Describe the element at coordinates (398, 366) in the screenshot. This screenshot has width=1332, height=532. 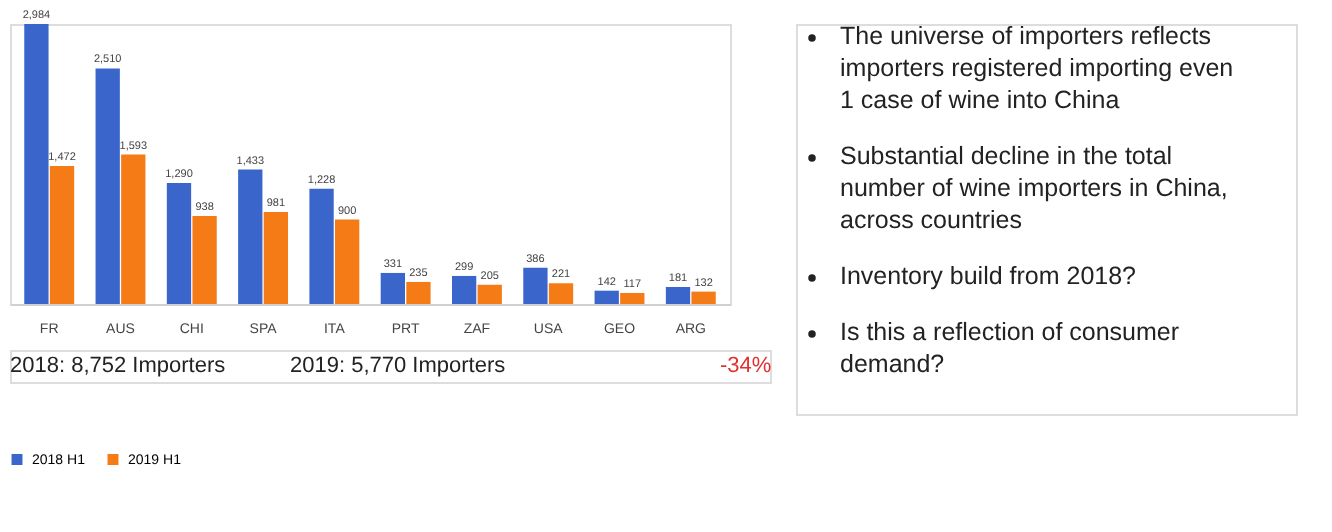
I see `text: 2019: 5,770 Importers` at that location.